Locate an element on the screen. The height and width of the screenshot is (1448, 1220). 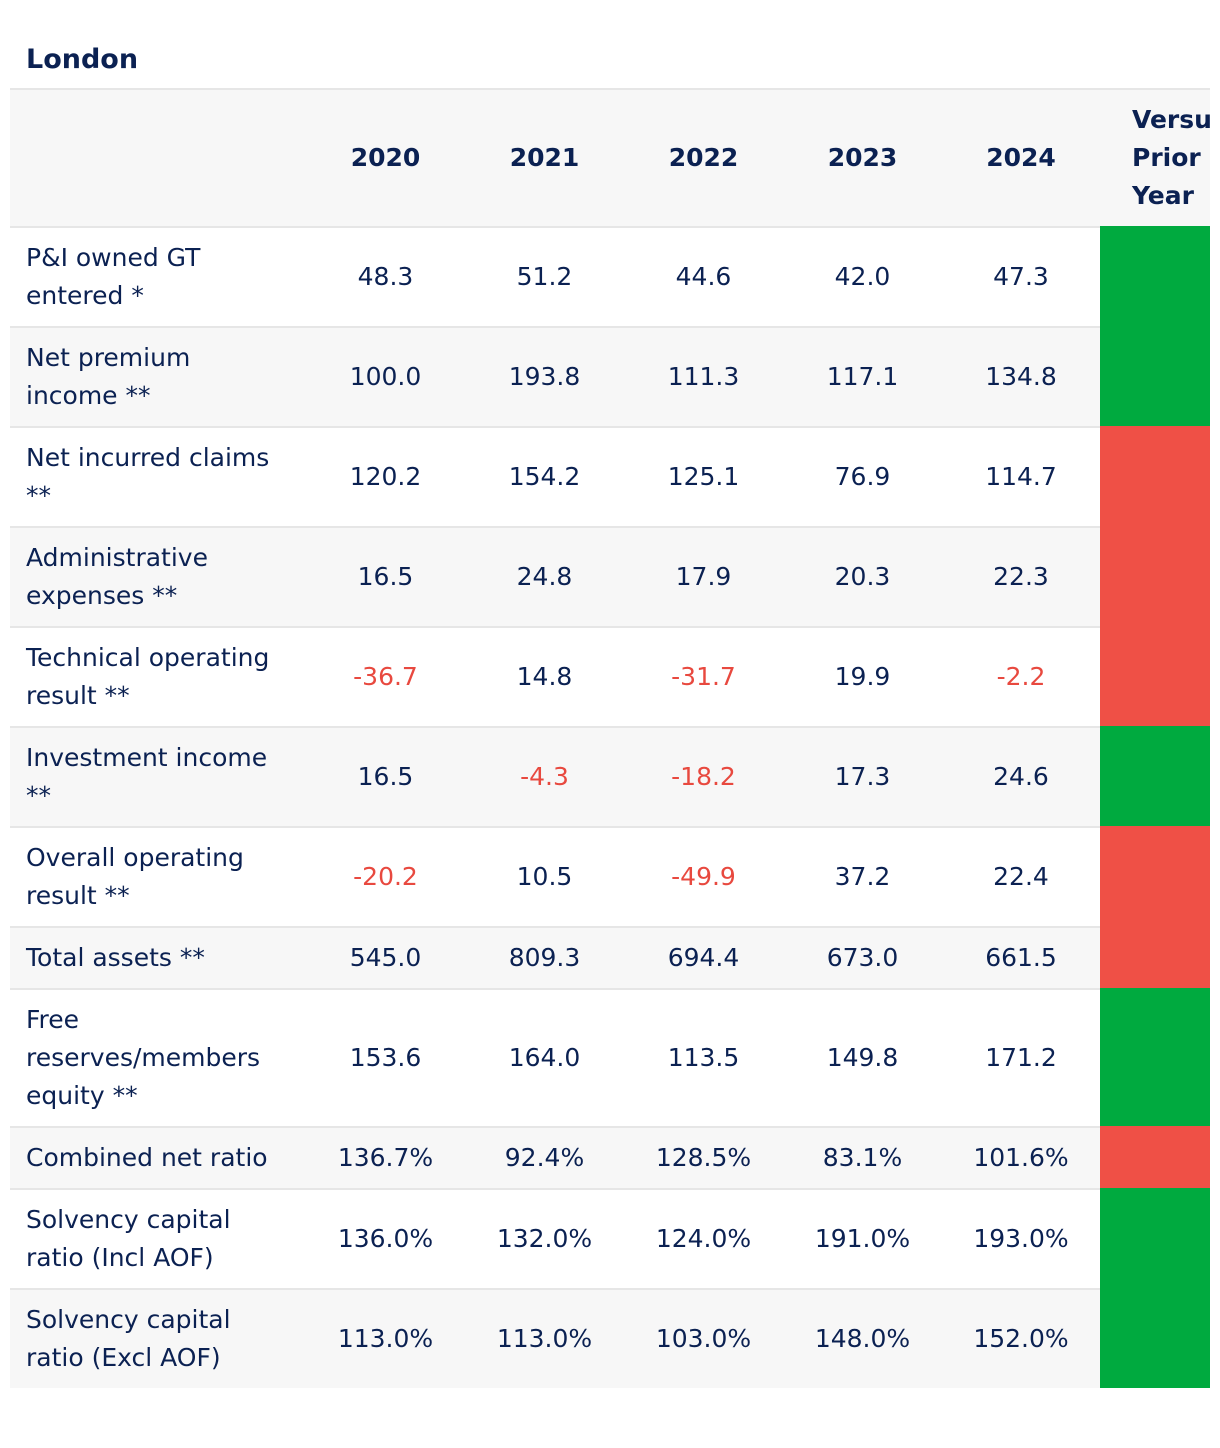
value-cell: 42.0 is located at coordinates (862, 276).